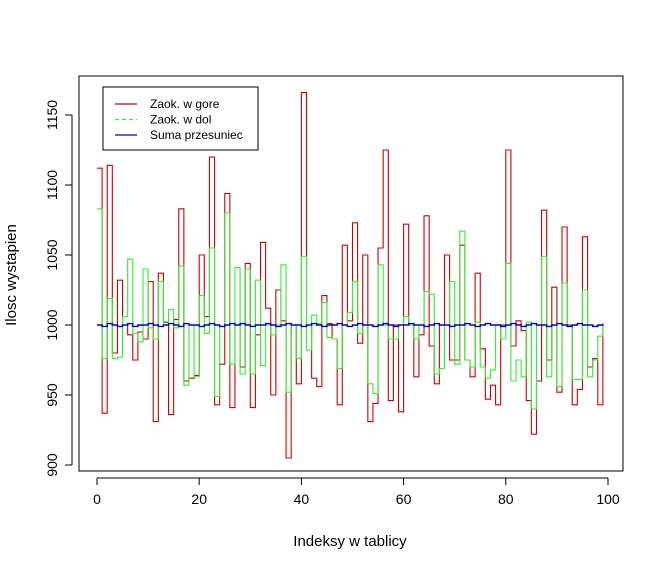 Image resolution: width=663 pixels, height=570 pixels. What do you see at coordinates (356, 492) in the screenshot?
I see `x-axis: 0 20 40 60 80 100` at bounding box center [356, 492].